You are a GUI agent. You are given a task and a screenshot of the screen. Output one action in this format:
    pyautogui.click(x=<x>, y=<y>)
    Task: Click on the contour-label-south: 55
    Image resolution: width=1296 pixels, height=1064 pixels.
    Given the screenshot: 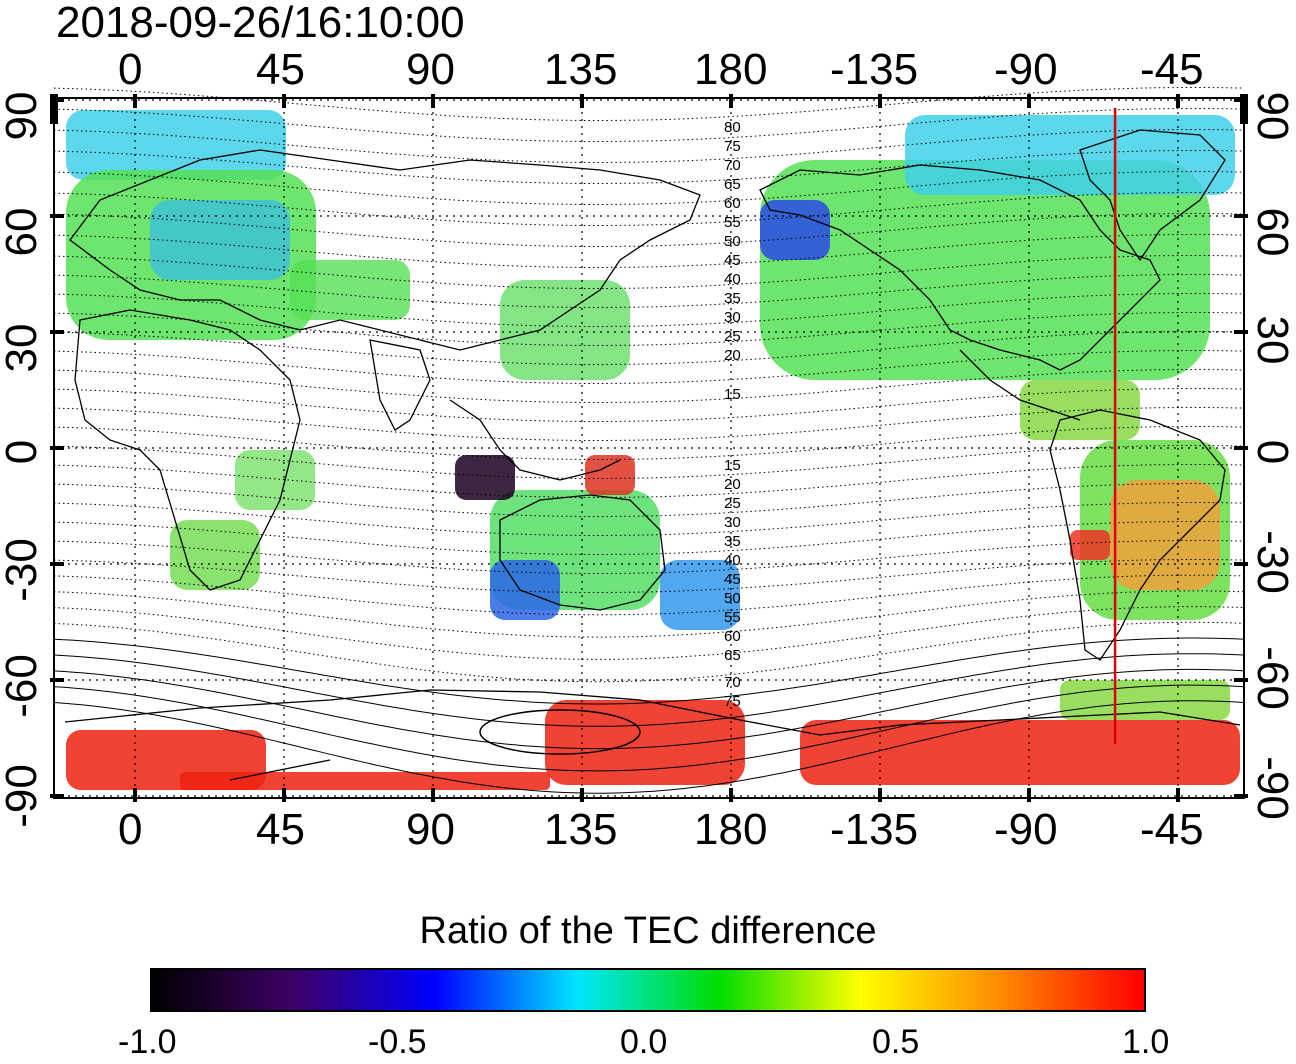 What is the action you would take?
    pyautogui.click(x=732, y=617)
    